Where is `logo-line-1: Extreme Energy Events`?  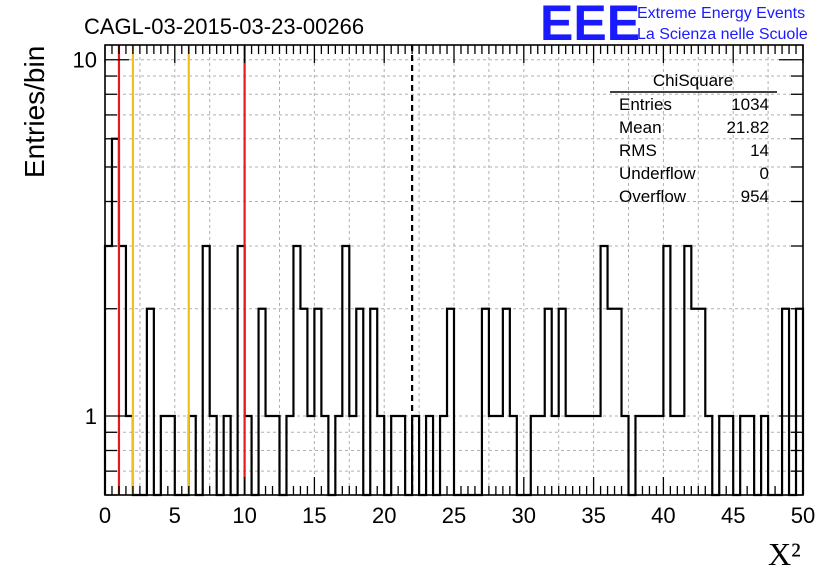 logo-line-1: Extreme Energy Events is located at coordinates (721, 13).